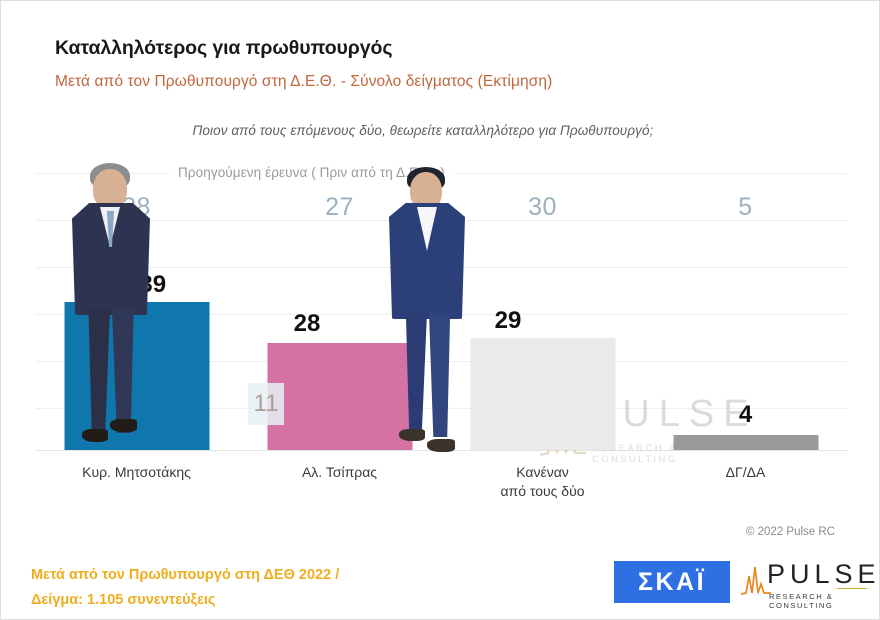  What do you see at coordinates (745, 442) in the screenshot?
I see `bar-dk-na` at bounding box center [745, 442].